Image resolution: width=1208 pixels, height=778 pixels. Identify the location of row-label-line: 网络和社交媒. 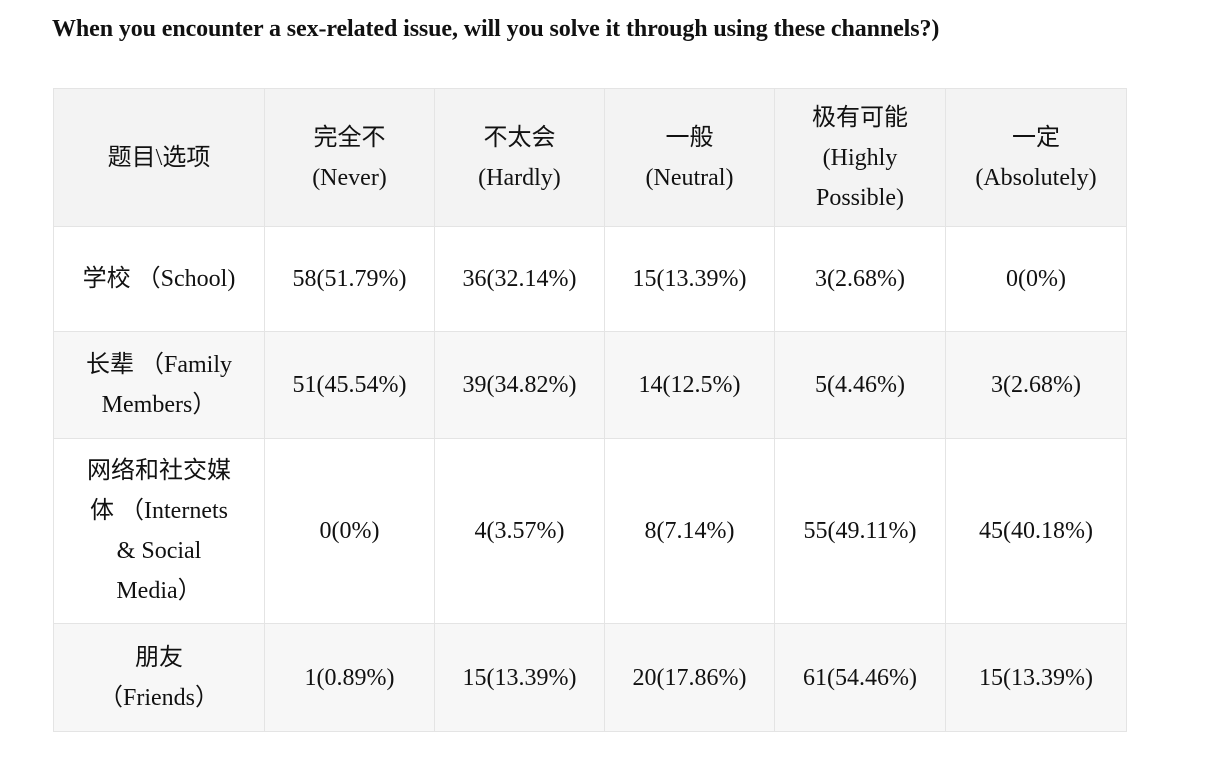
(159, 471).